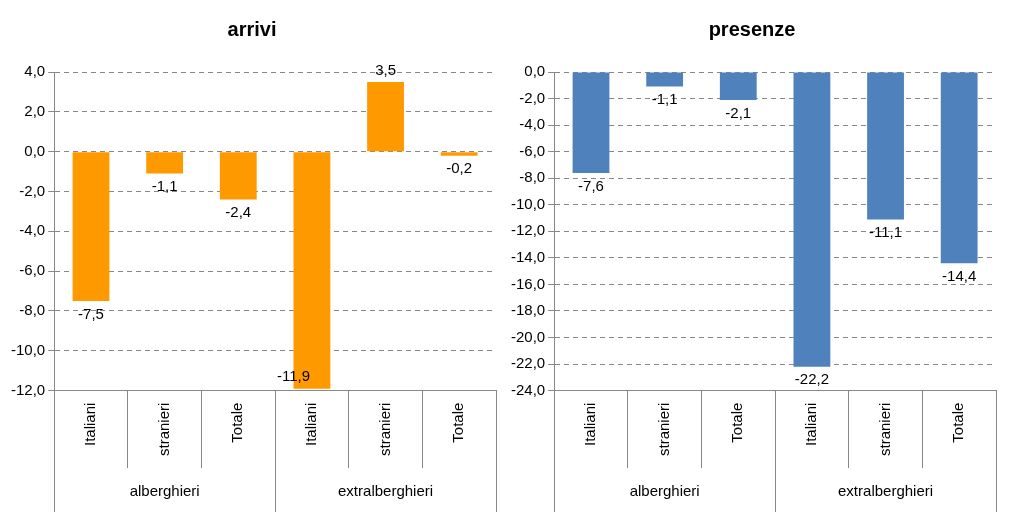 Image resolution: width=1016 pixels, height=512 pixels. What do you see at coordinates (35, 110) in the screenshot?
I see `y-tick-label: 2,0` at bounding box center [35, 110].